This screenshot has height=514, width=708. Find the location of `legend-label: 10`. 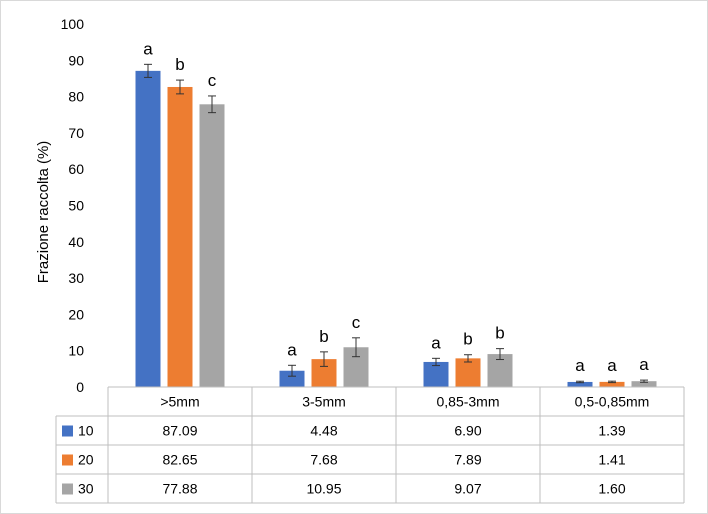

legend-label: 10 is located at coordinates (86, 431).